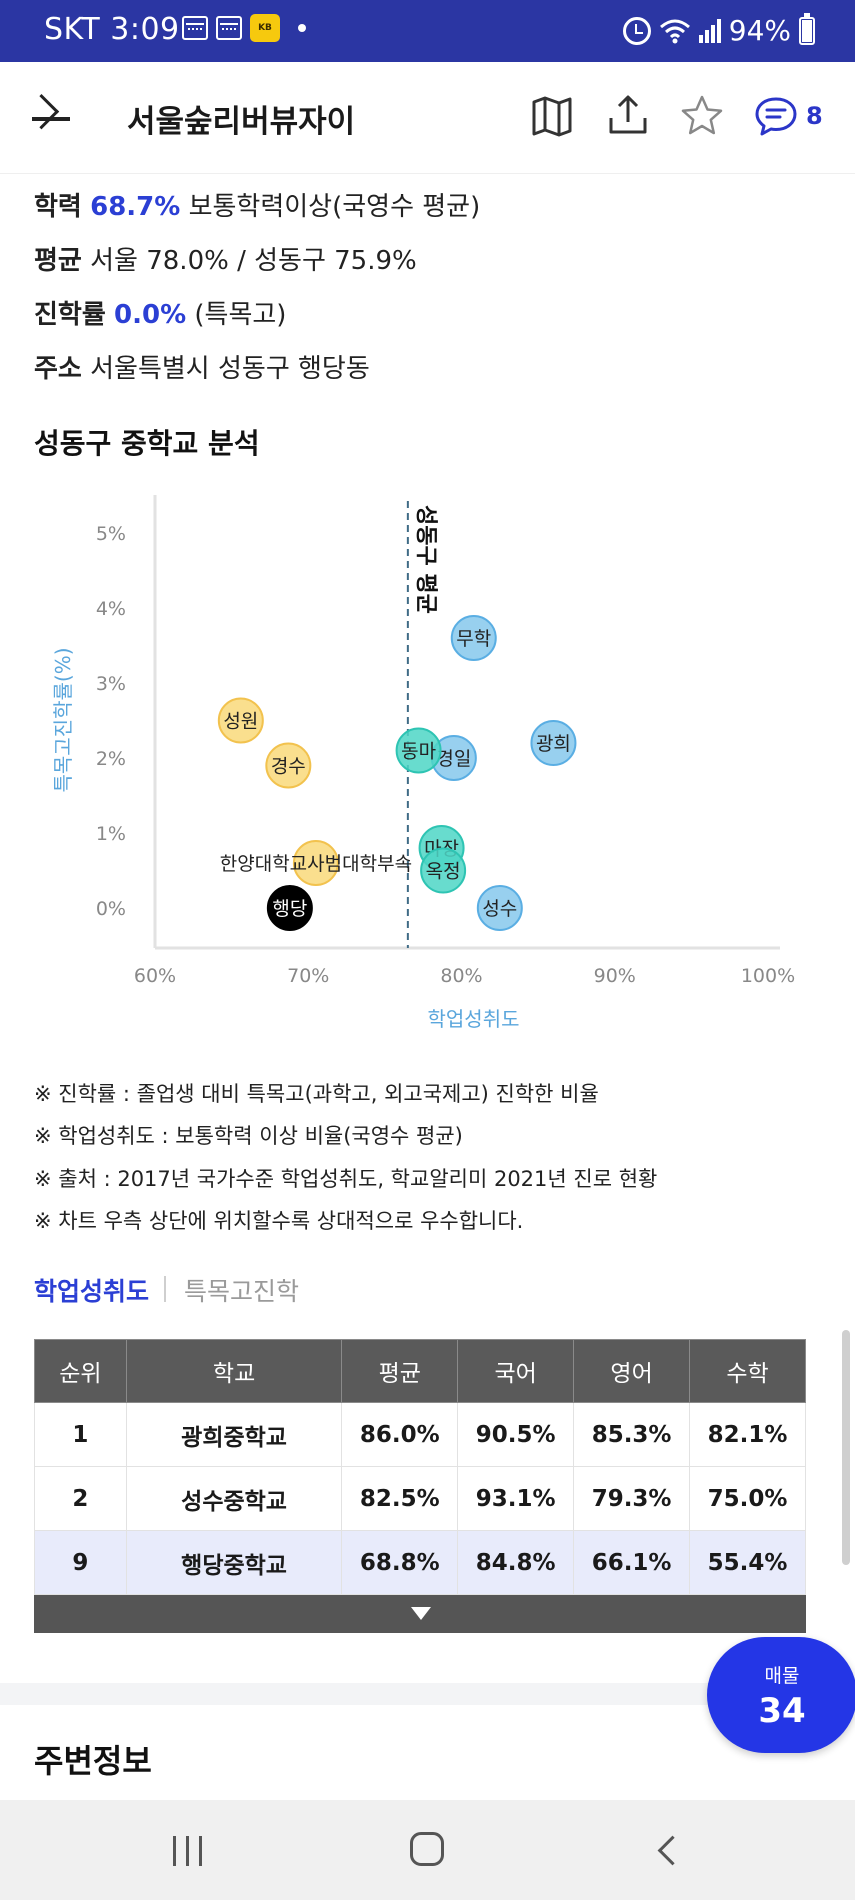 This screenshot has width=855, height=1900. Describe the element at coordinates (400, 1434) in the screenshot. I see `cell-average: 86.0%` at that location.